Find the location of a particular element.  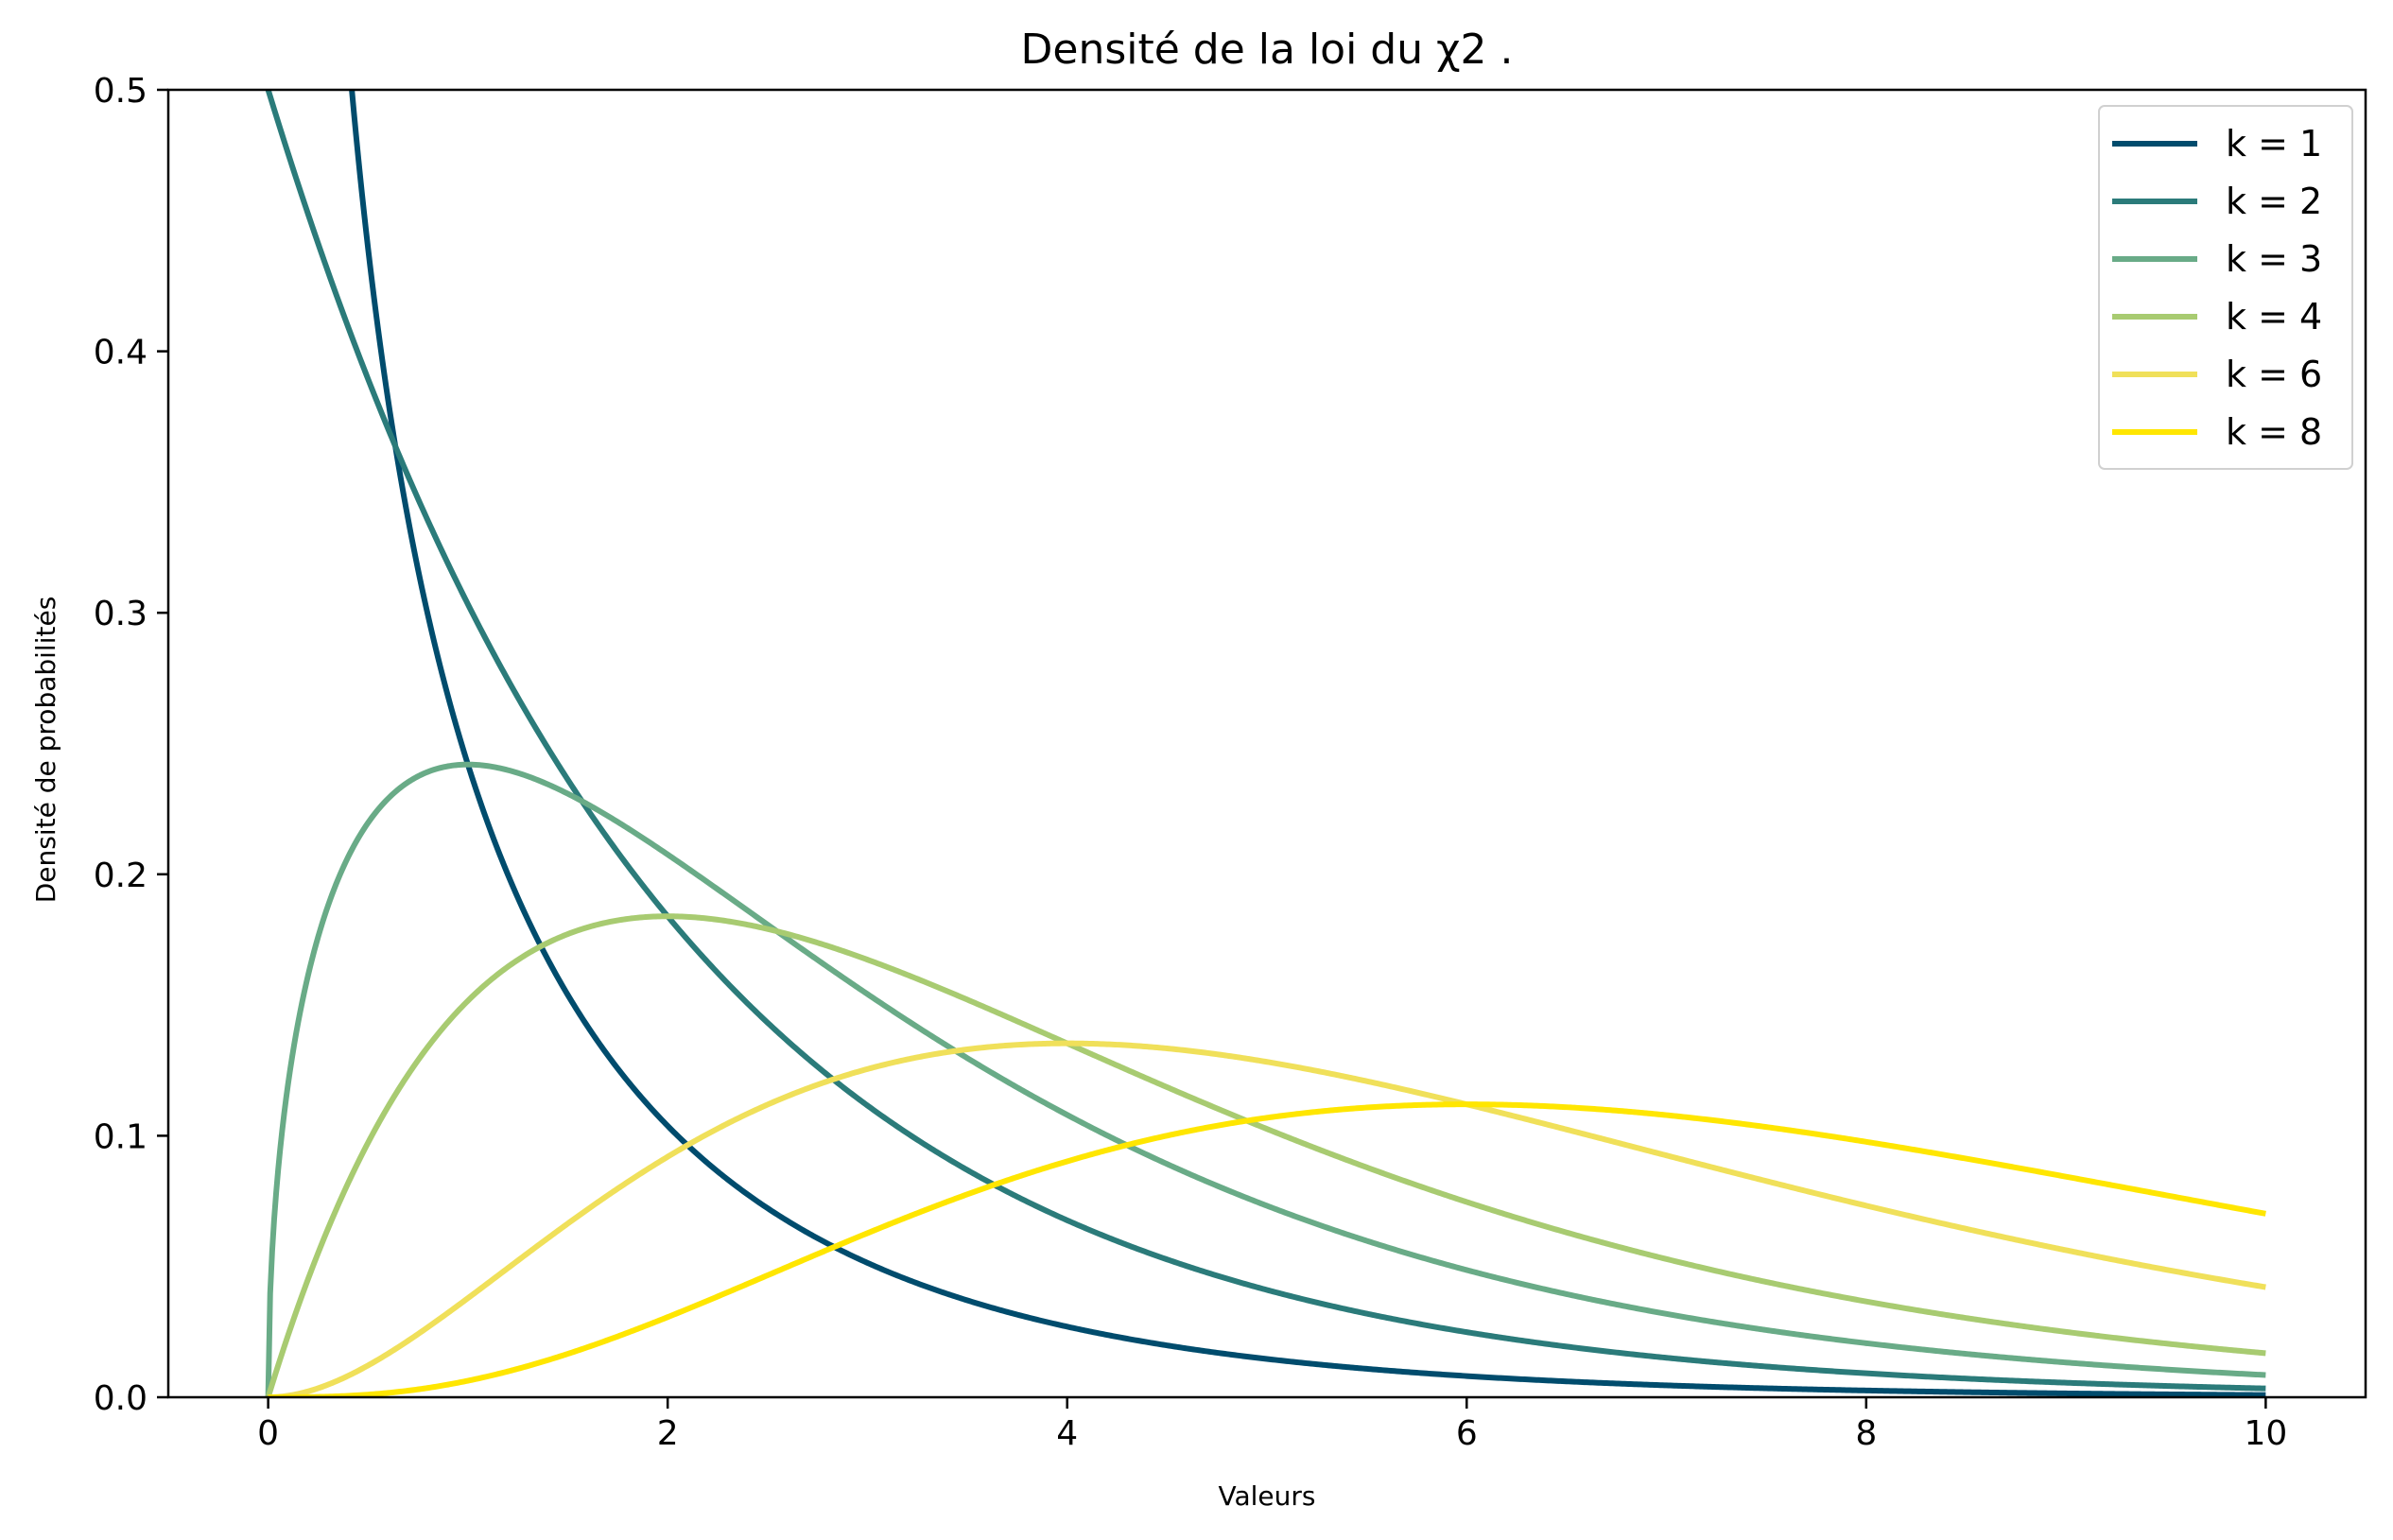

x-tick-label: 10 is located at coordinates (2265, 1433).